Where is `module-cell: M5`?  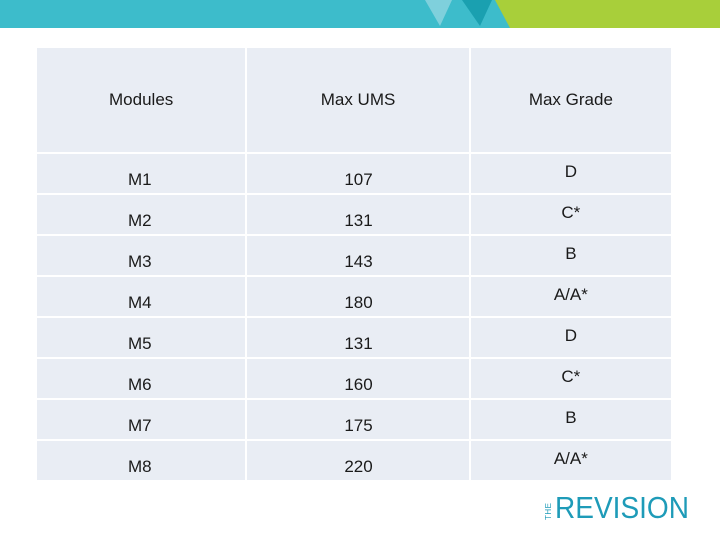
module-cell: M5 is located at coordinates (142, 338).